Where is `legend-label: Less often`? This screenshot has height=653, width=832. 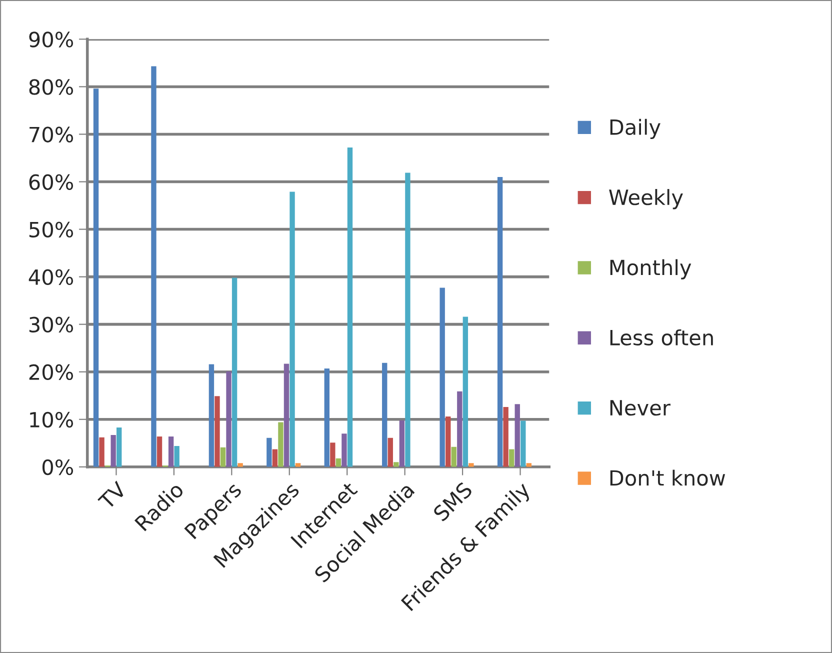
legend-label: Less often is located at coordinates (661, 337).